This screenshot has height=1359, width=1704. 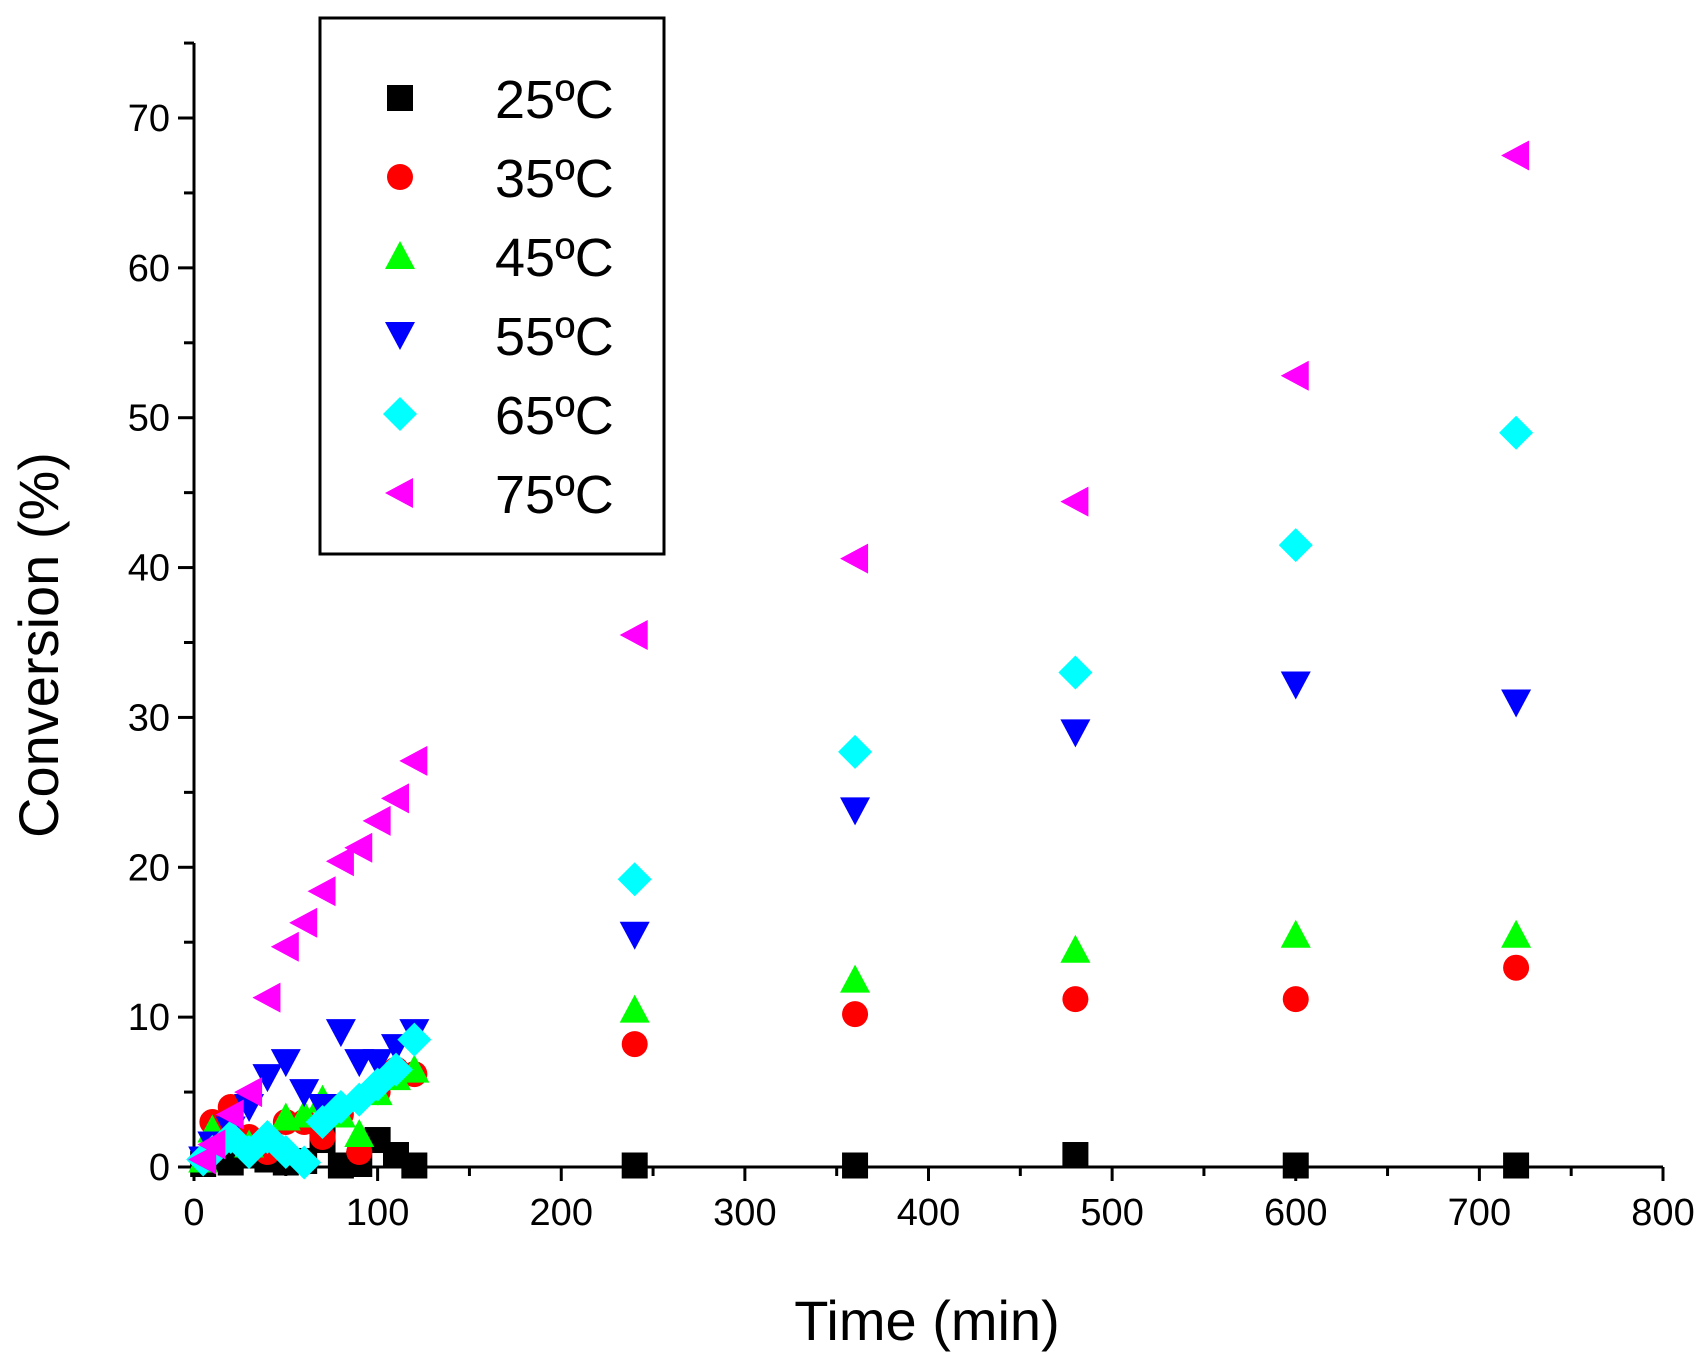 What do you see at coordinates (554, 100) in the screenshot?
I see `legend-label: 25ºC` at bounding box center [554, 100].